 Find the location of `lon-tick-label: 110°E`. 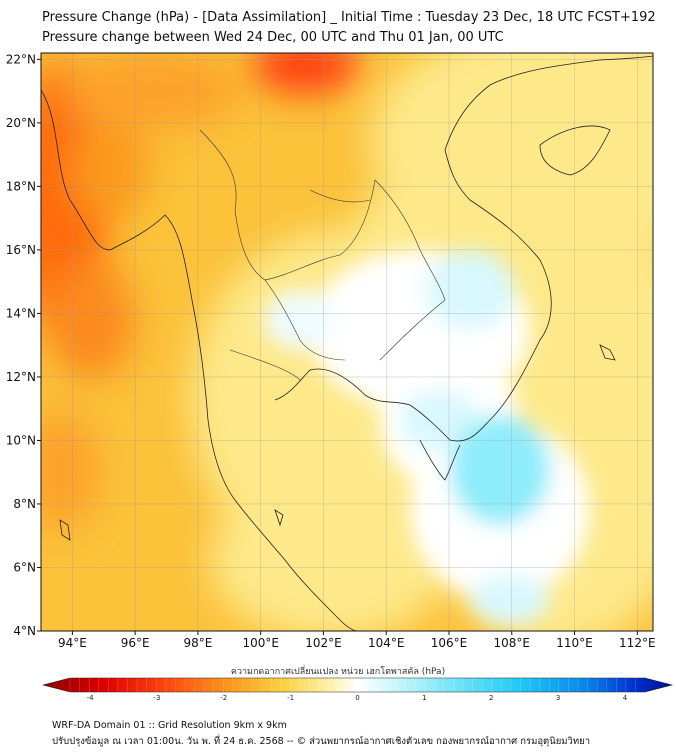

lon-tick-label: 110°E is located at coordinates (574, 643).